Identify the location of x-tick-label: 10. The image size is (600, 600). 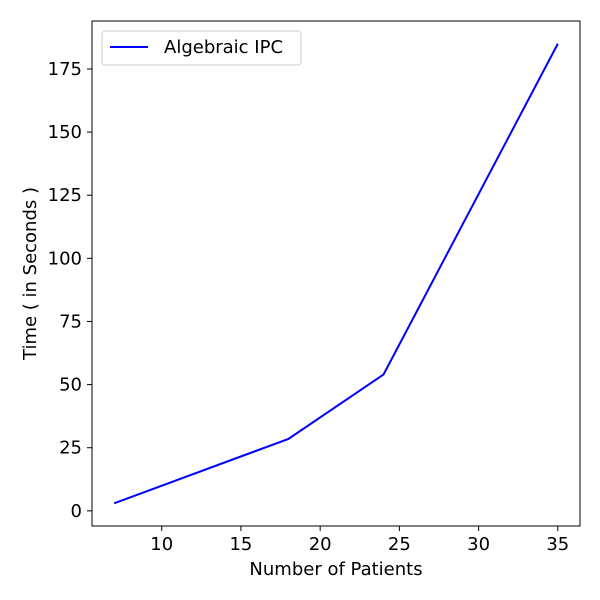
(161, 544).